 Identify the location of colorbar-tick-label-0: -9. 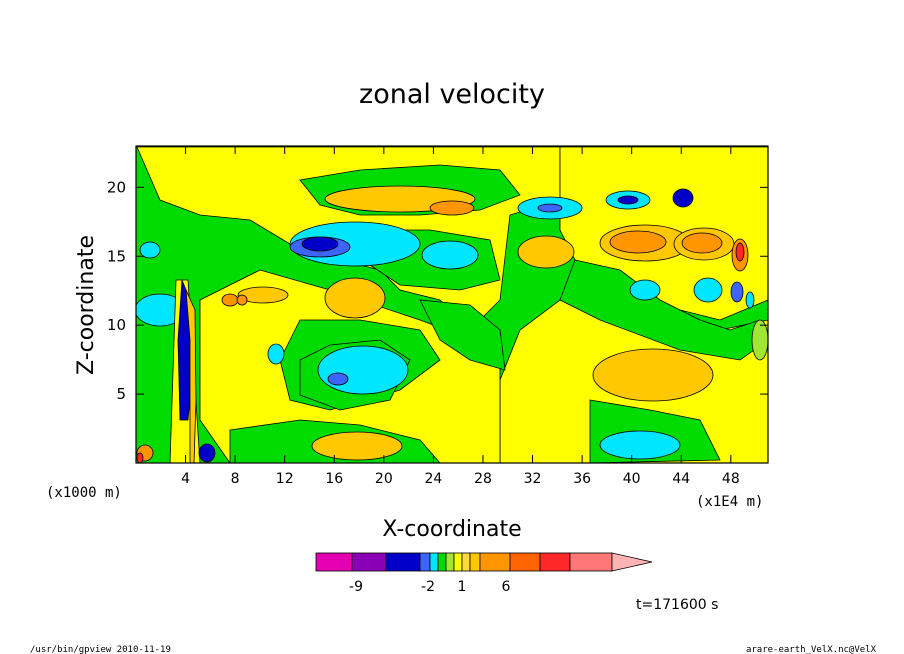
(356, 587).